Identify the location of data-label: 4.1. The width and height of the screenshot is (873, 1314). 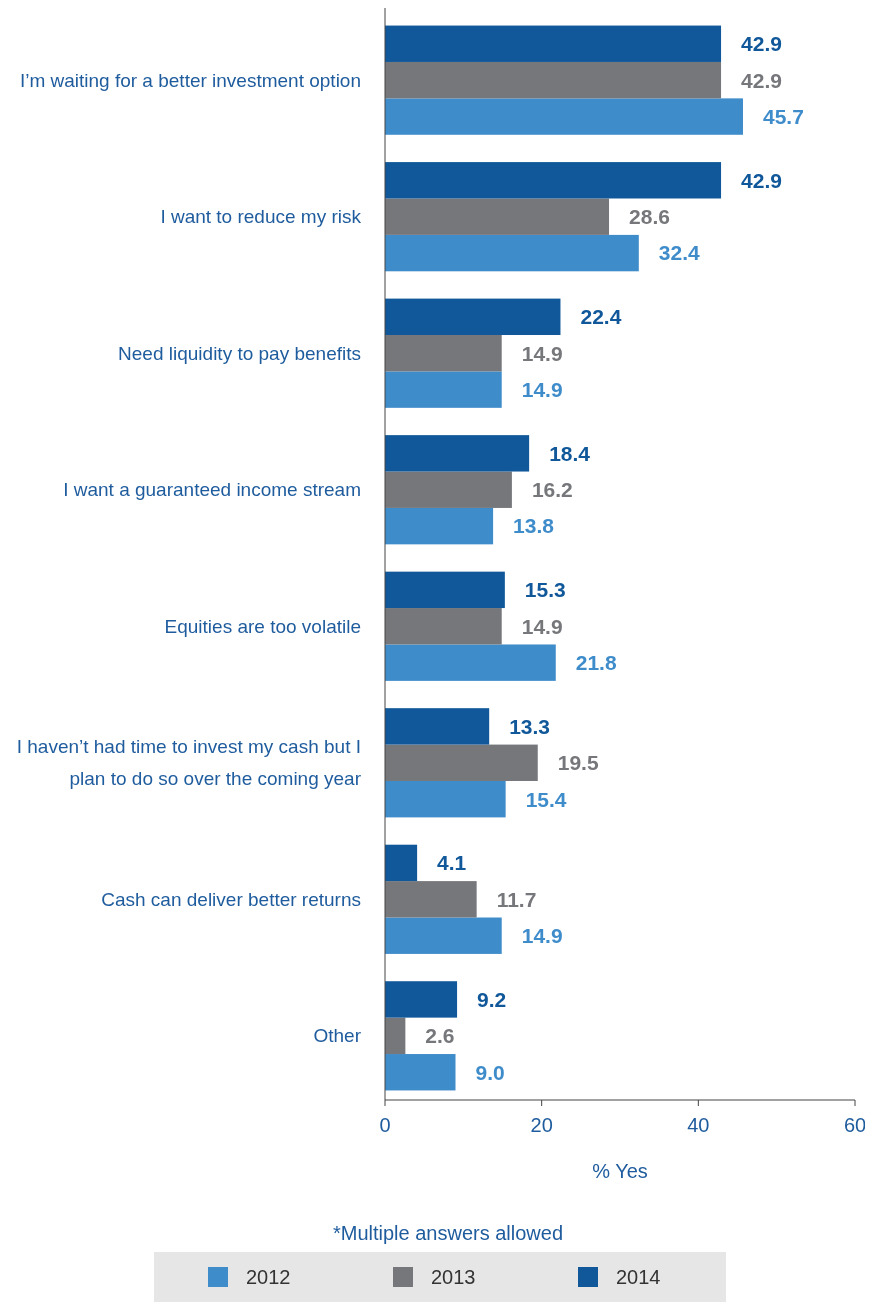
(452, 863).